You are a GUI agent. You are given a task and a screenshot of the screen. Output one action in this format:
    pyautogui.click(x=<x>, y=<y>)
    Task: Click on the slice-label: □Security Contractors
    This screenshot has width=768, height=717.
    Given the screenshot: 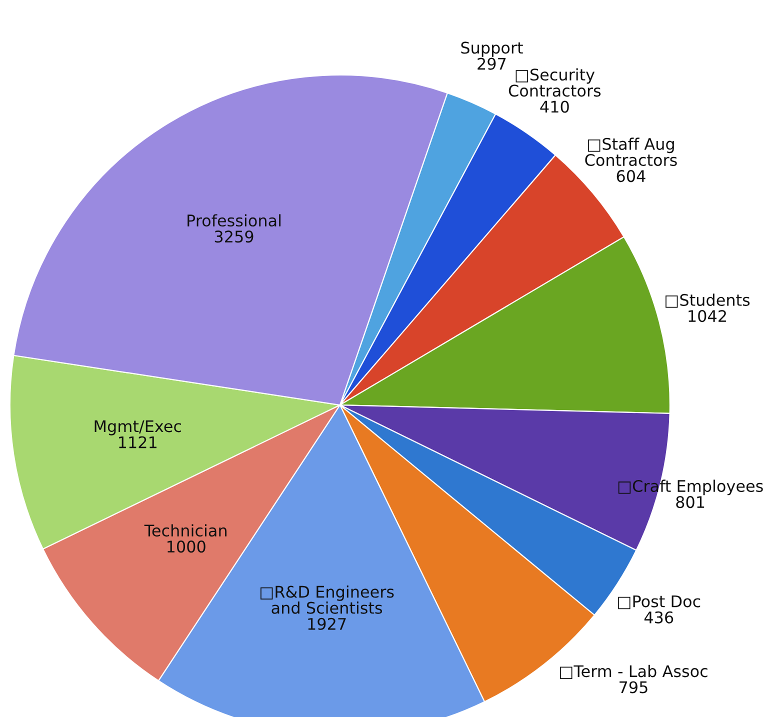 What is the action you would take?
    pyautogui.click(x=554, y=82)
    